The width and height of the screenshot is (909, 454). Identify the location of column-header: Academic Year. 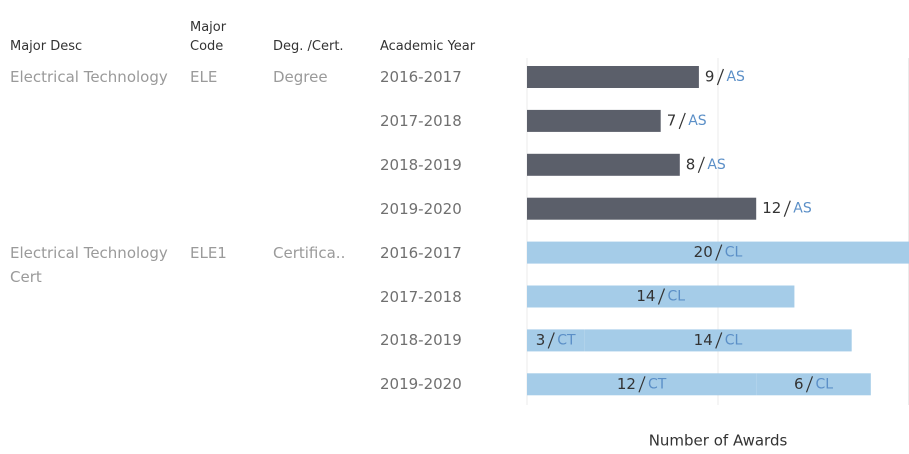
(428, 46).